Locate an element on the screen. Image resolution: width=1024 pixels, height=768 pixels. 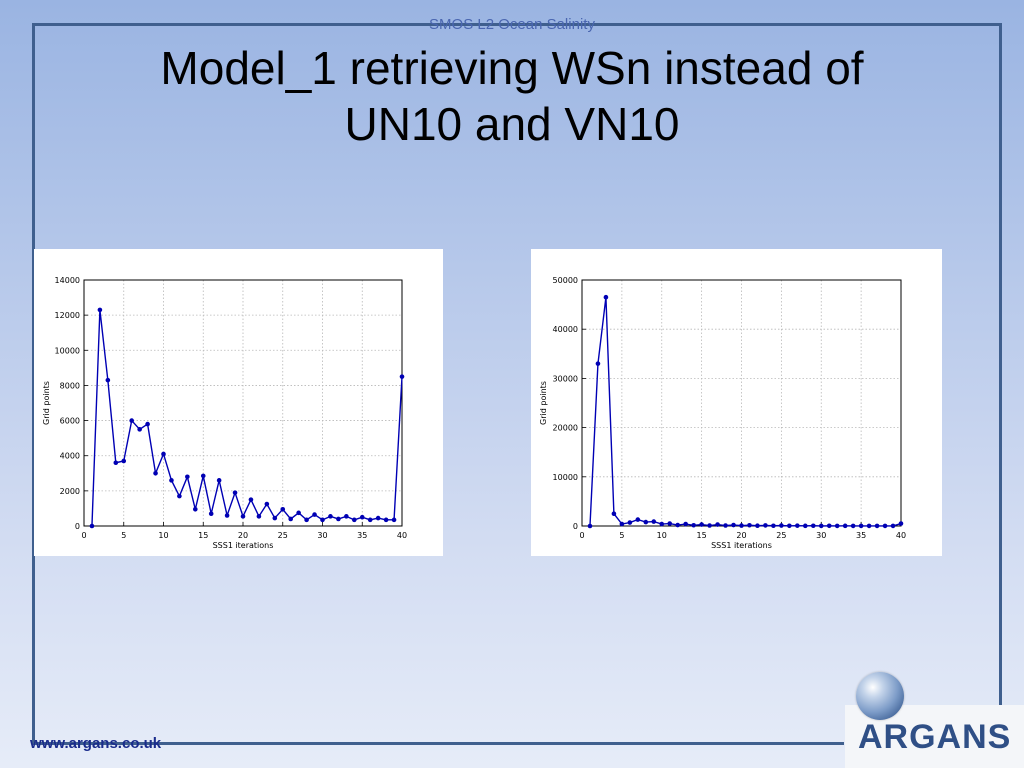
globe-icon is located at coordinates (880, 696).